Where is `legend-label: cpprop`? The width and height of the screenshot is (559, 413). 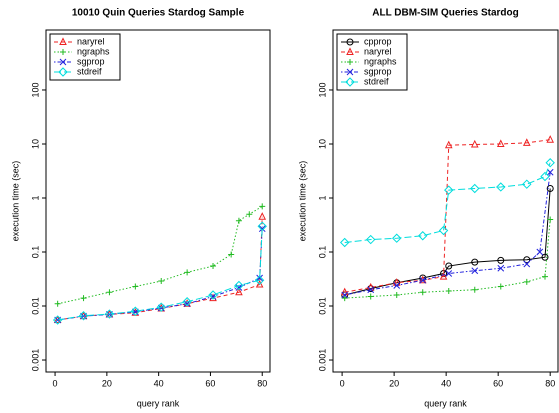
legend-label: cpprop is located at coordinates (378, 41).